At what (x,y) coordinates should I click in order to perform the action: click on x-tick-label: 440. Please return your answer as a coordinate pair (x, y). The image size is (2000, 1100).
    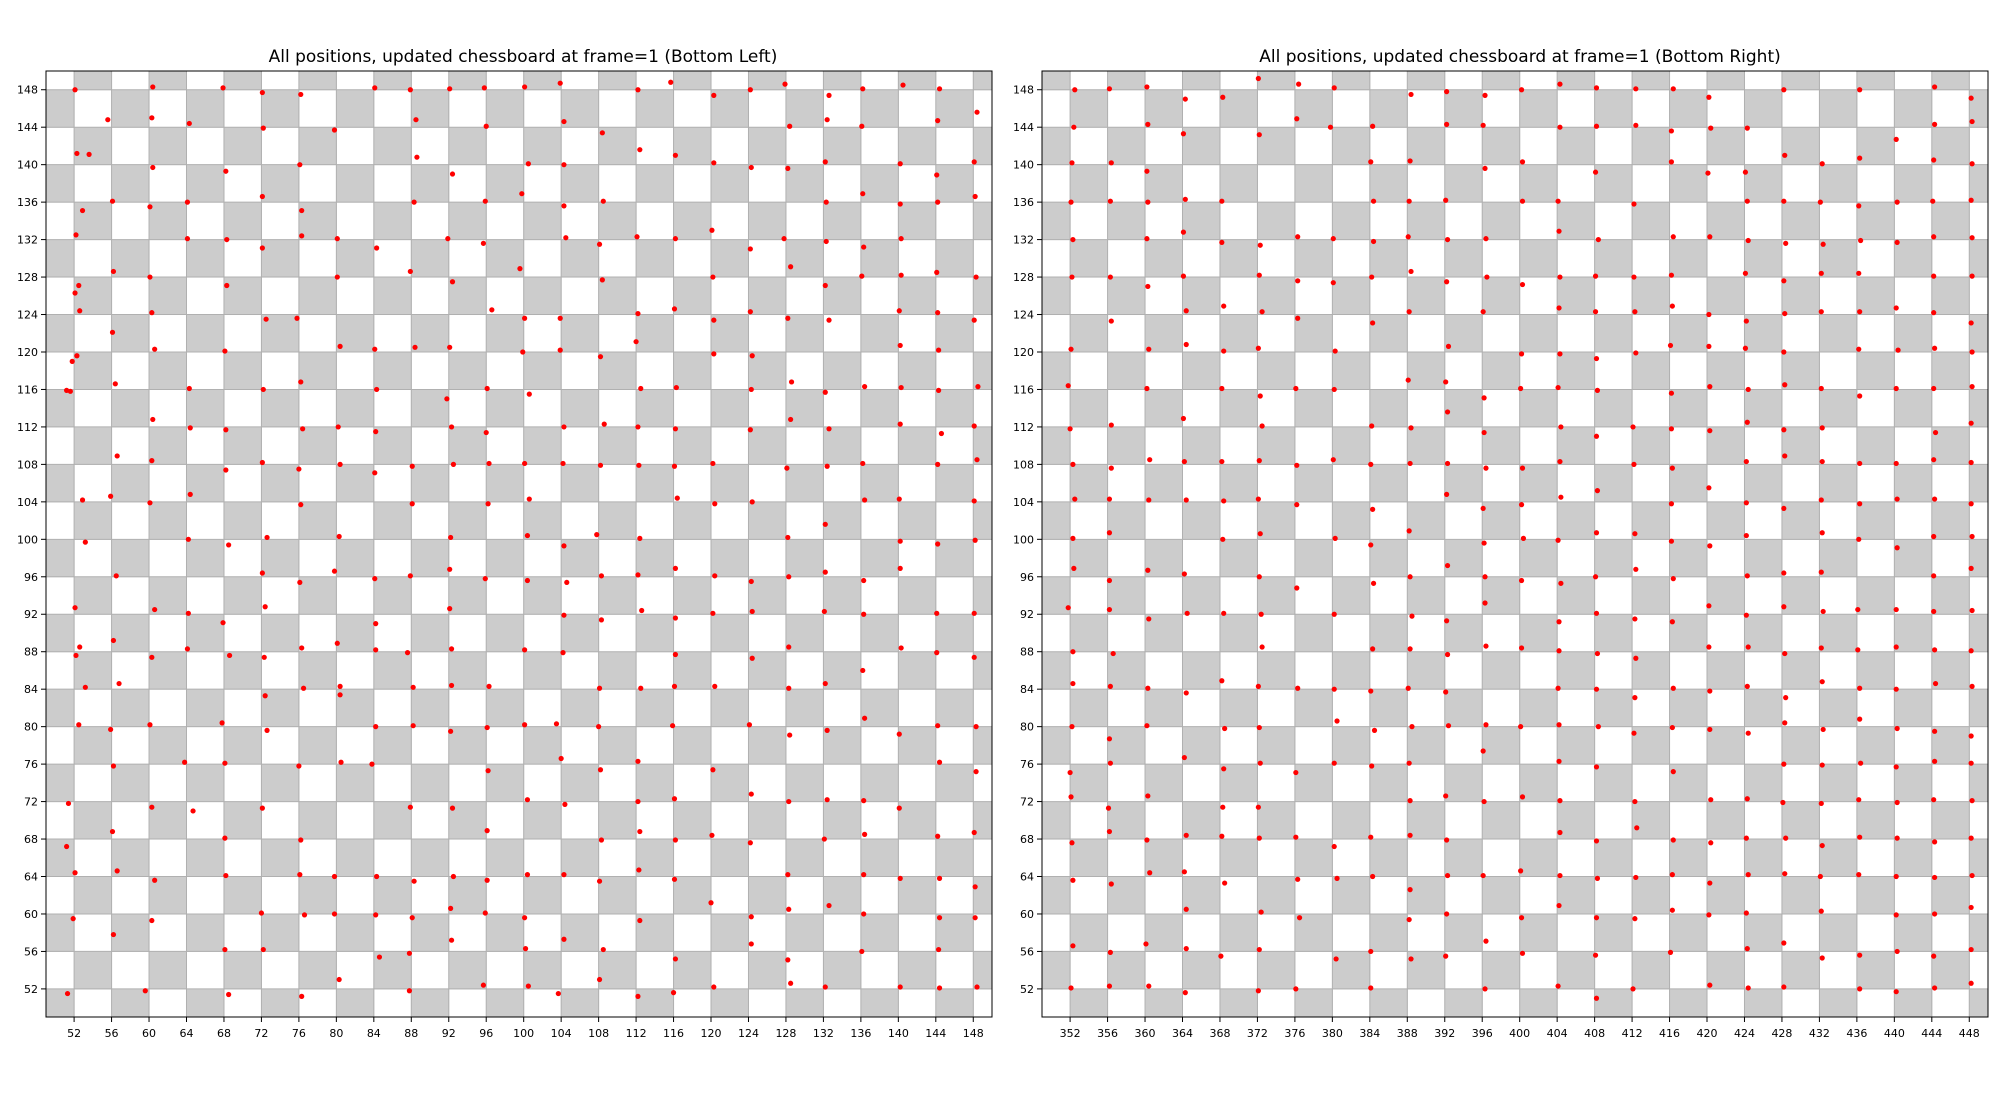
    Looking at the image, I should click on (1894, 1033).